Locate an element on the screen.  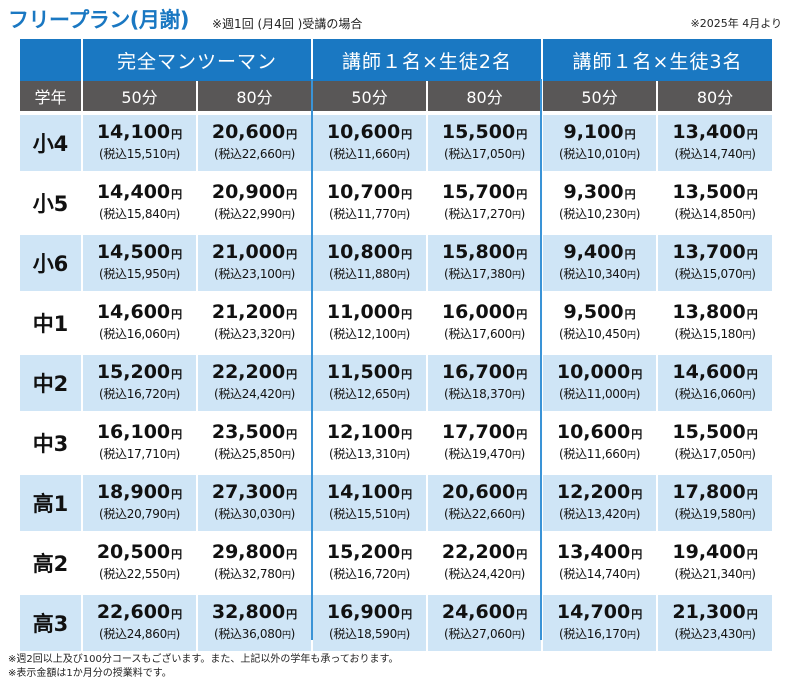
price-cell: 15,700円 (税込17,270円) is located at coordinates (484, 202).